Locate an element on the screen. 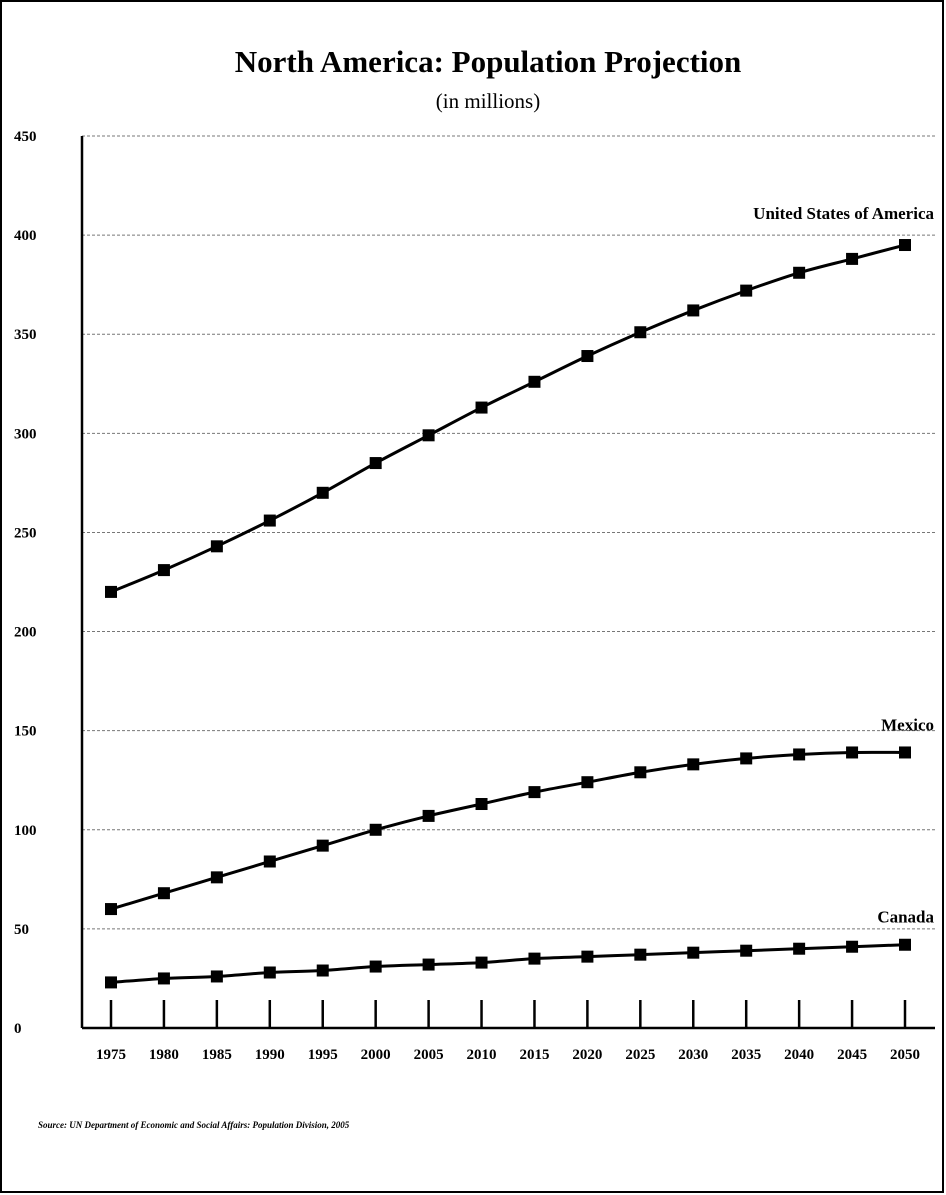 This screenshot has width=946, height=1195. y-axis: 0 50 100 150 200 250 300 350 400 450 is located at coordinates (49, 583).